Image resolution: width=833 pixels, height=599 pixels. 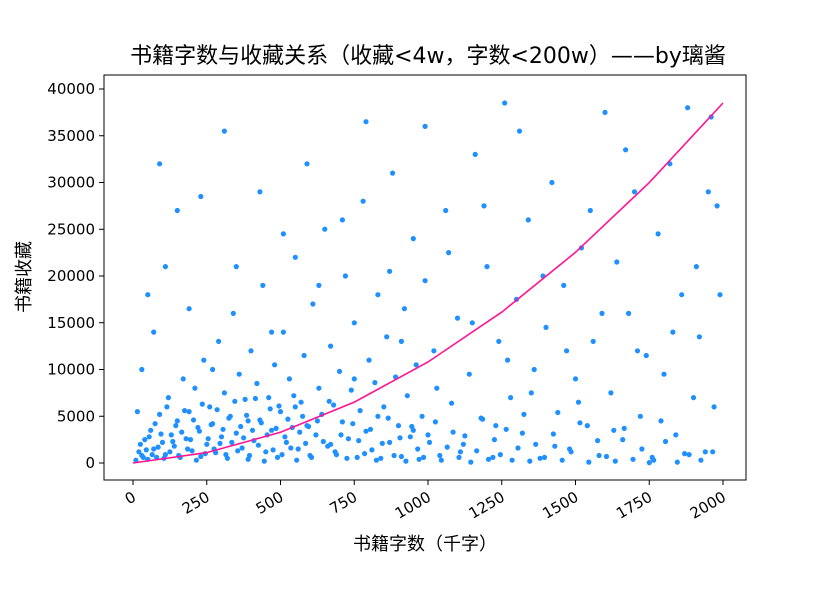 What do you see at coordinates (196, 503) in the screenshot?
I see `x-tick-label: 250` at bounding box center [196, 503].